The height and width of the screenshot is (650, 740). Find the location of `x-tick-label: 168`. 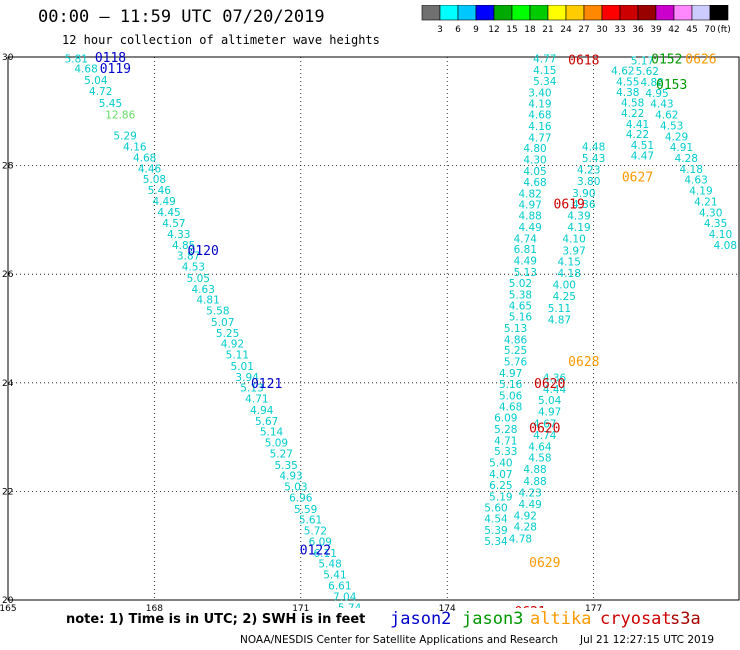

x-tick-label: 168 is located at coordinates (154, 609).